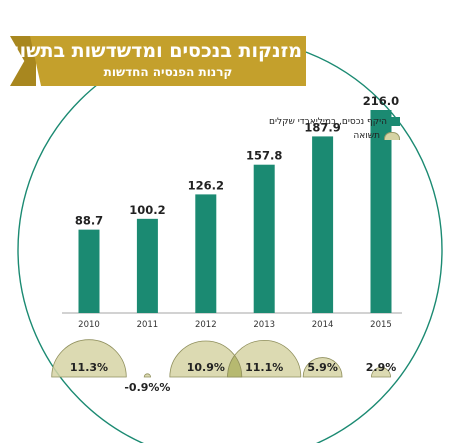 The width and height of the screenshot is (458, 443). Describe the element at coordinates (322, 127) in the screenshot. I see `bar-value-2014: 187.9` at that location.